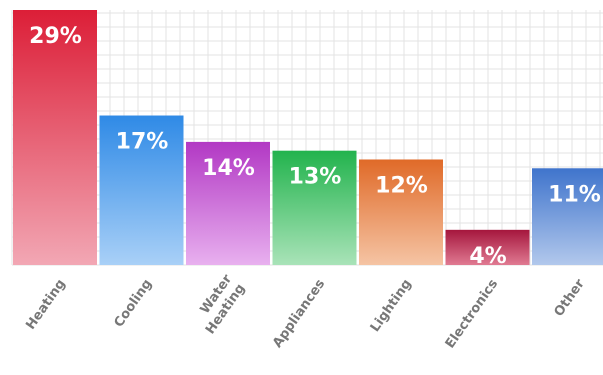 The width and height of the screenshot is (603, 375). What do you see at coordinates (142, 142) in the screenshot?
I see `value-label: 17%` at bounding box center [142, 142].